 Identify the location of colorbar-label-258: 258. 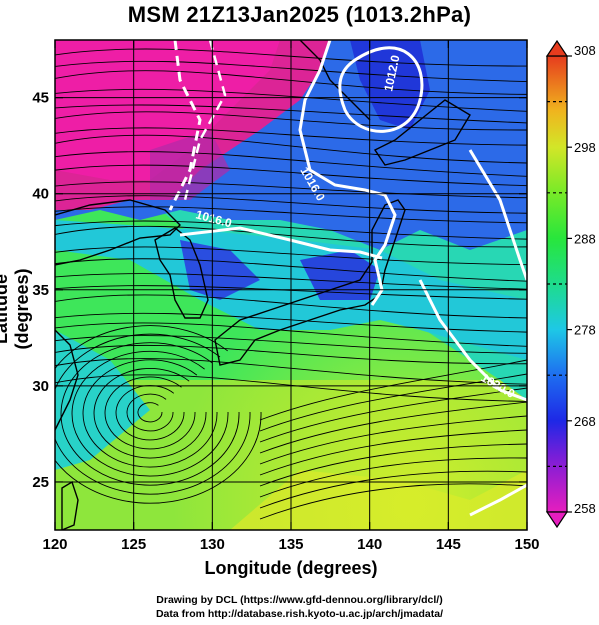
(585, 508).